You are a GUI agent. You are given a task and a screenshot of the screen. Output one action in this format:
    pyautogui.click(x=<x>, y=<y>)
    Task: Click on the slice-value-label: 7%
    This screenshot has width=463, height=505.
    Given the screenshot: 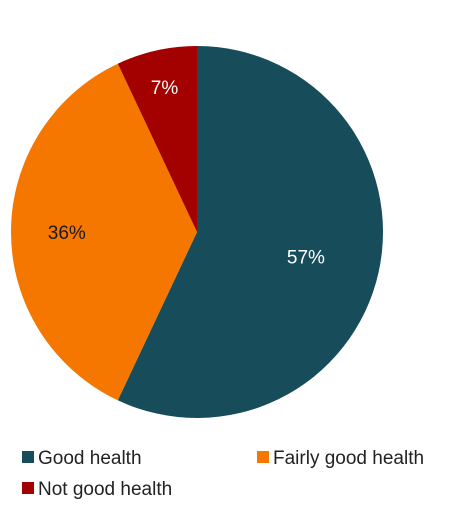 What is the action you would take?
    pyautogui.click(x=165, y=88)
    